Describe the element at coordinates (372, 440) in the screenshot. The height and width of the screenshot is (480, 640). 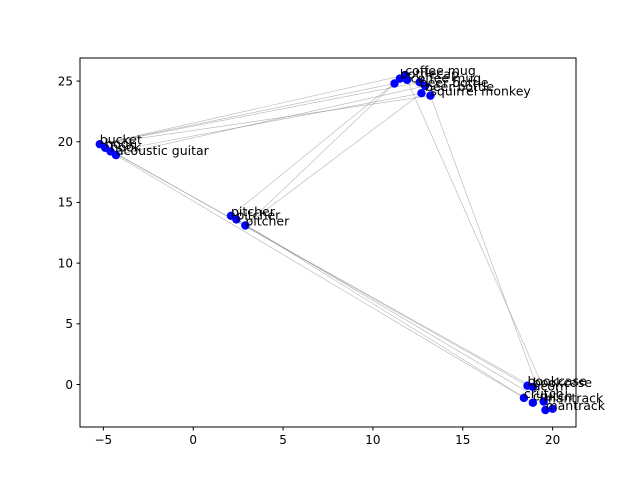
I see `x-tick-label: 10` at that location.